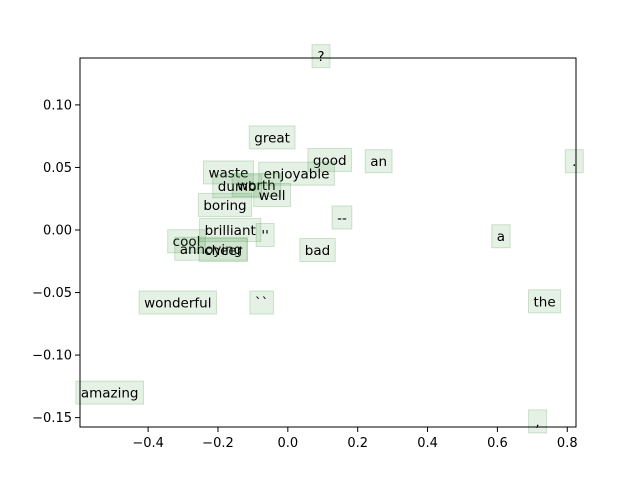  I want to click on word-point: enjoyable, so click(296, 173).